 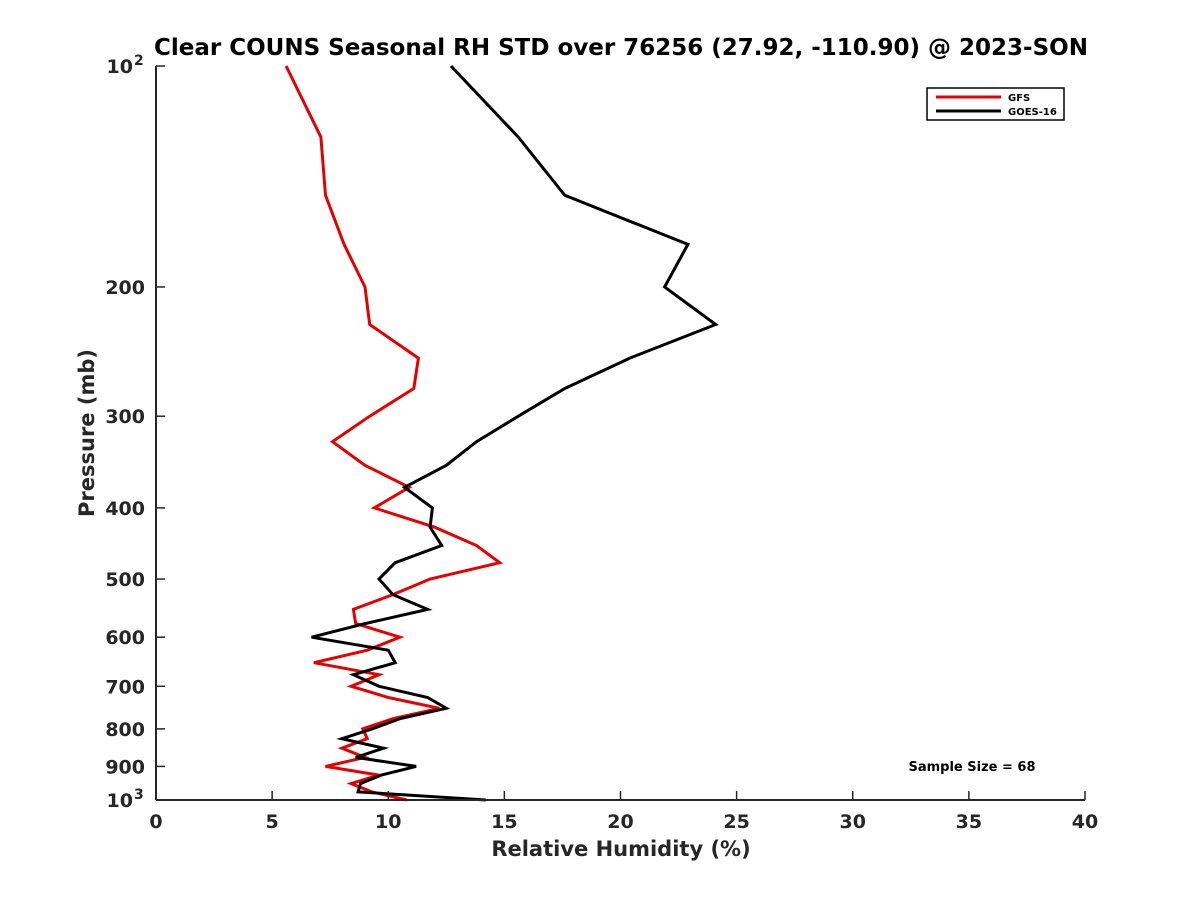 What do you see at coordinates (272, 822) in the screenshot?
I see `x-tick-label: 5` at bounding box center [272, 822].